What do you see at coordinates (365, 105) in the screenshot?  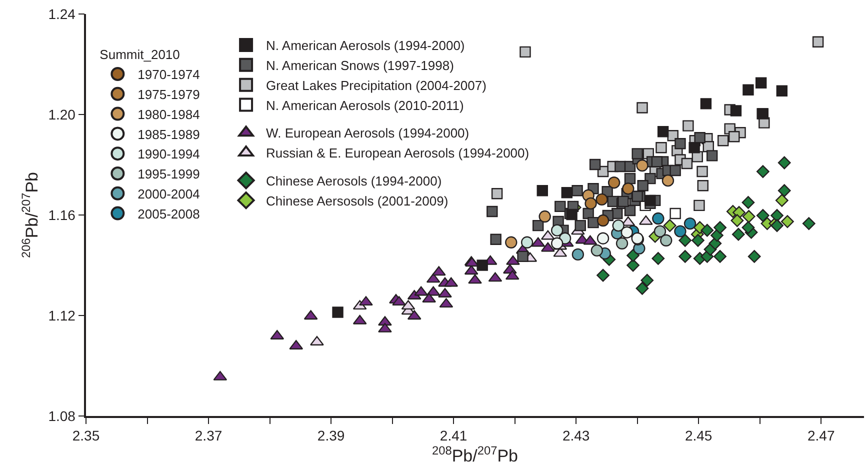 I see `legend-label: N. American Aerosols (2010-2011)` at bounding box center [365, 105].